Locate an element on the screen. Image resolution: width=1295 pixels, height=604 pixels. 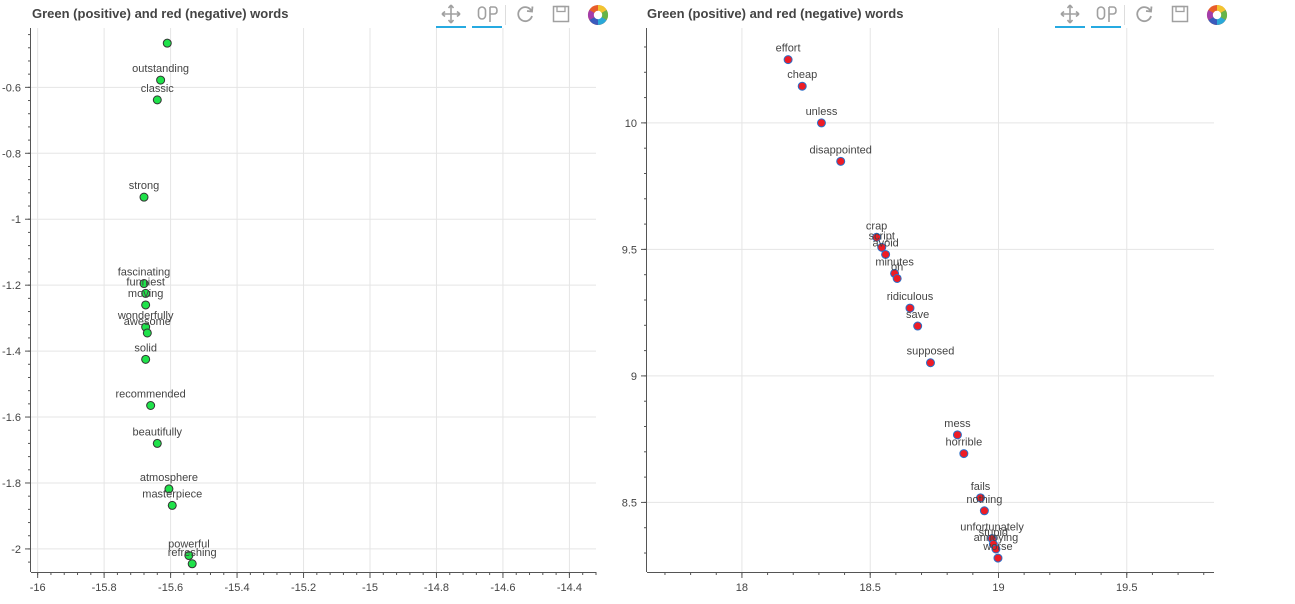
y-tick-label: 9.5 is located at coordinates (629, 250).